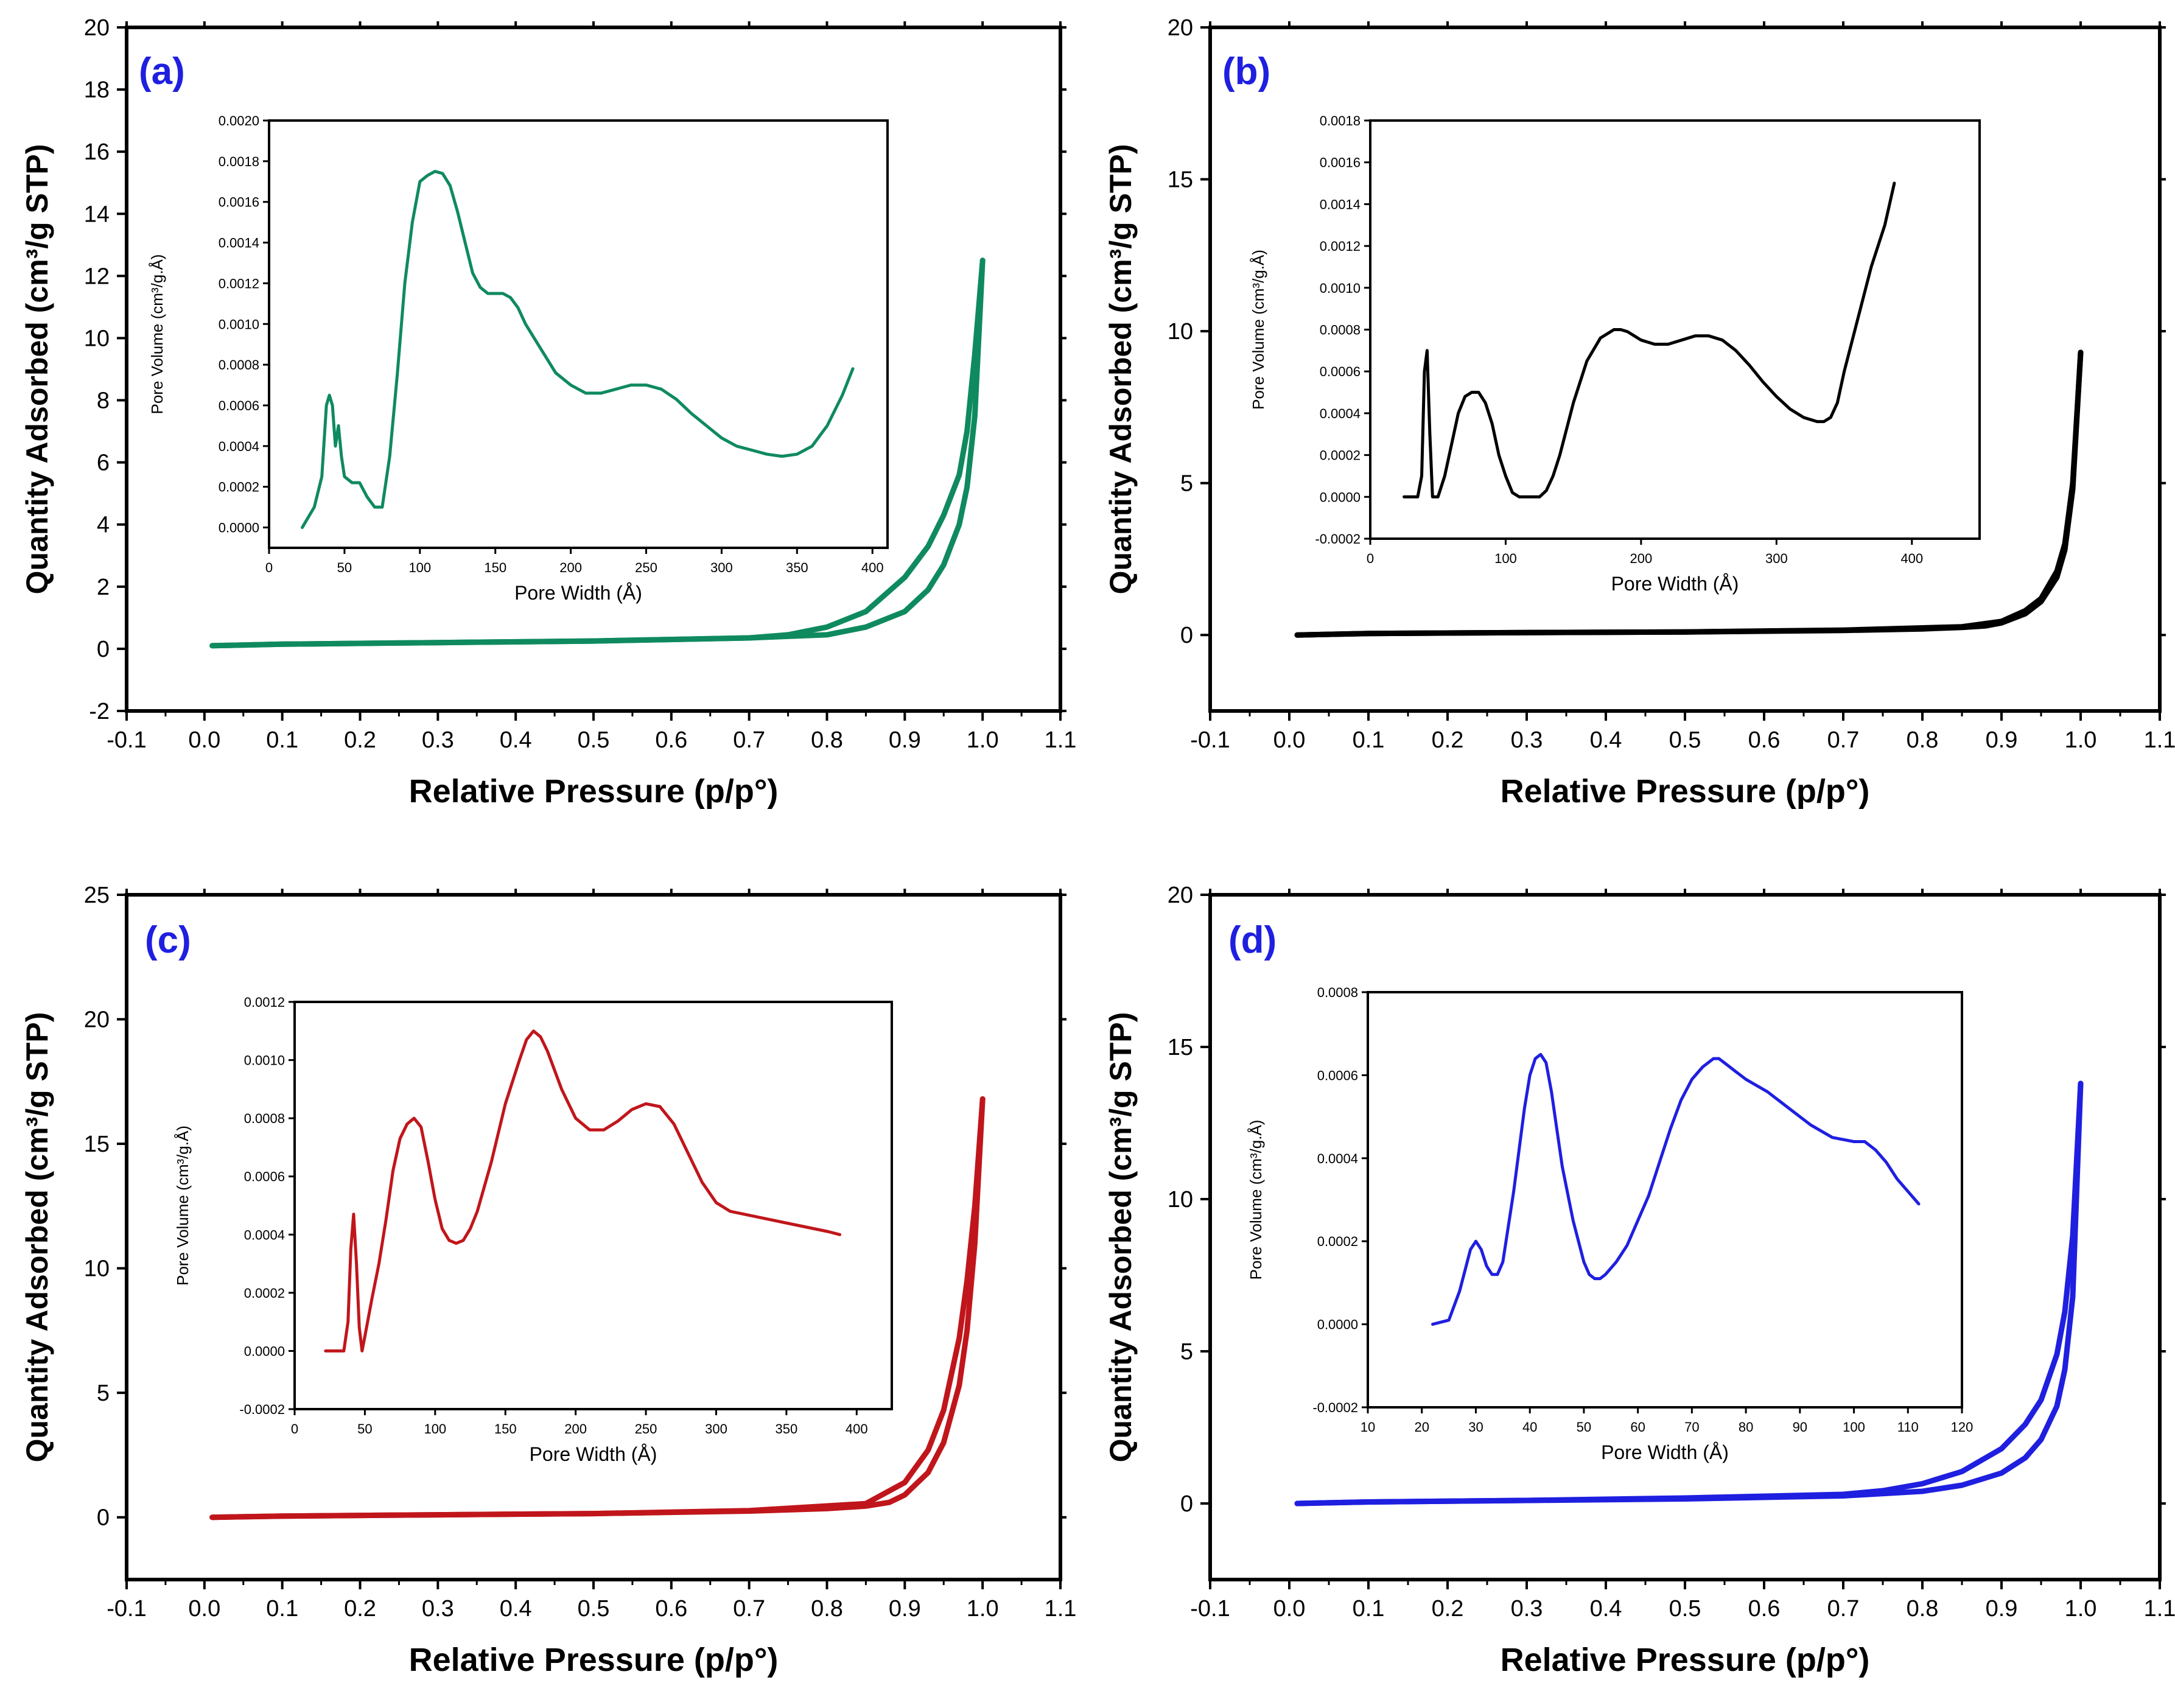  Describe the element at coordinates (1368, 1427) in the screenshot. I see `inset-x-tick-label: 10` at that location.